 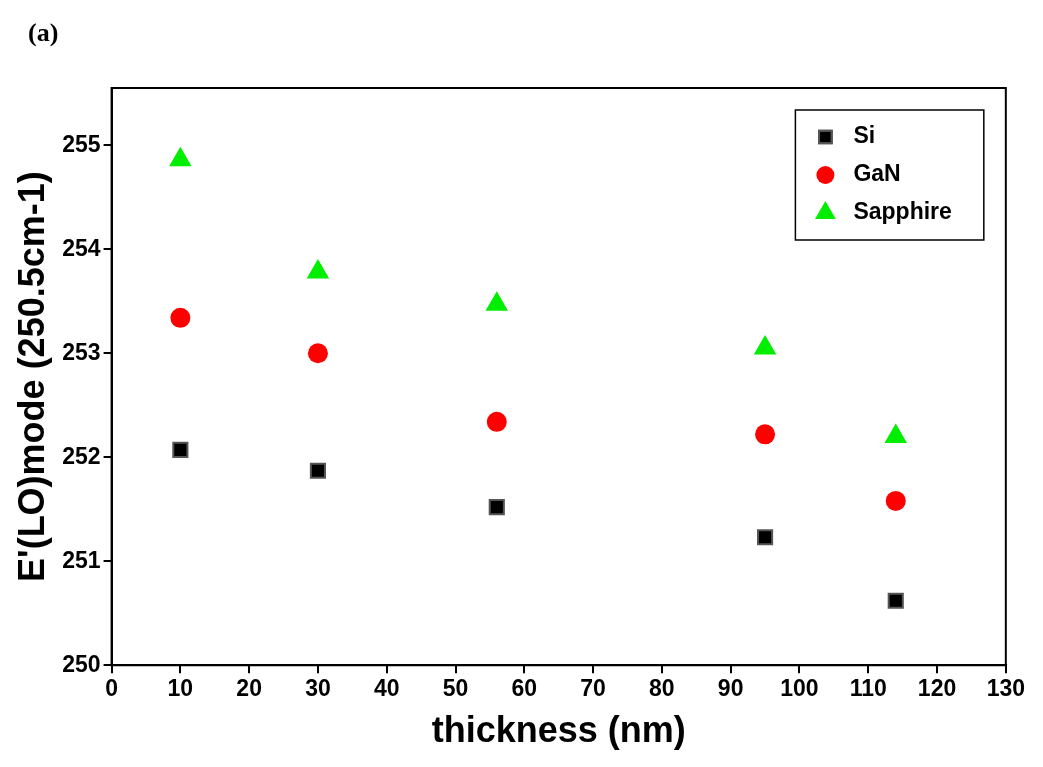 What do you see at coordinates (386, 688) in the screenshot?
I see `x-tick-label: 40` at bounding box center [386, 688].